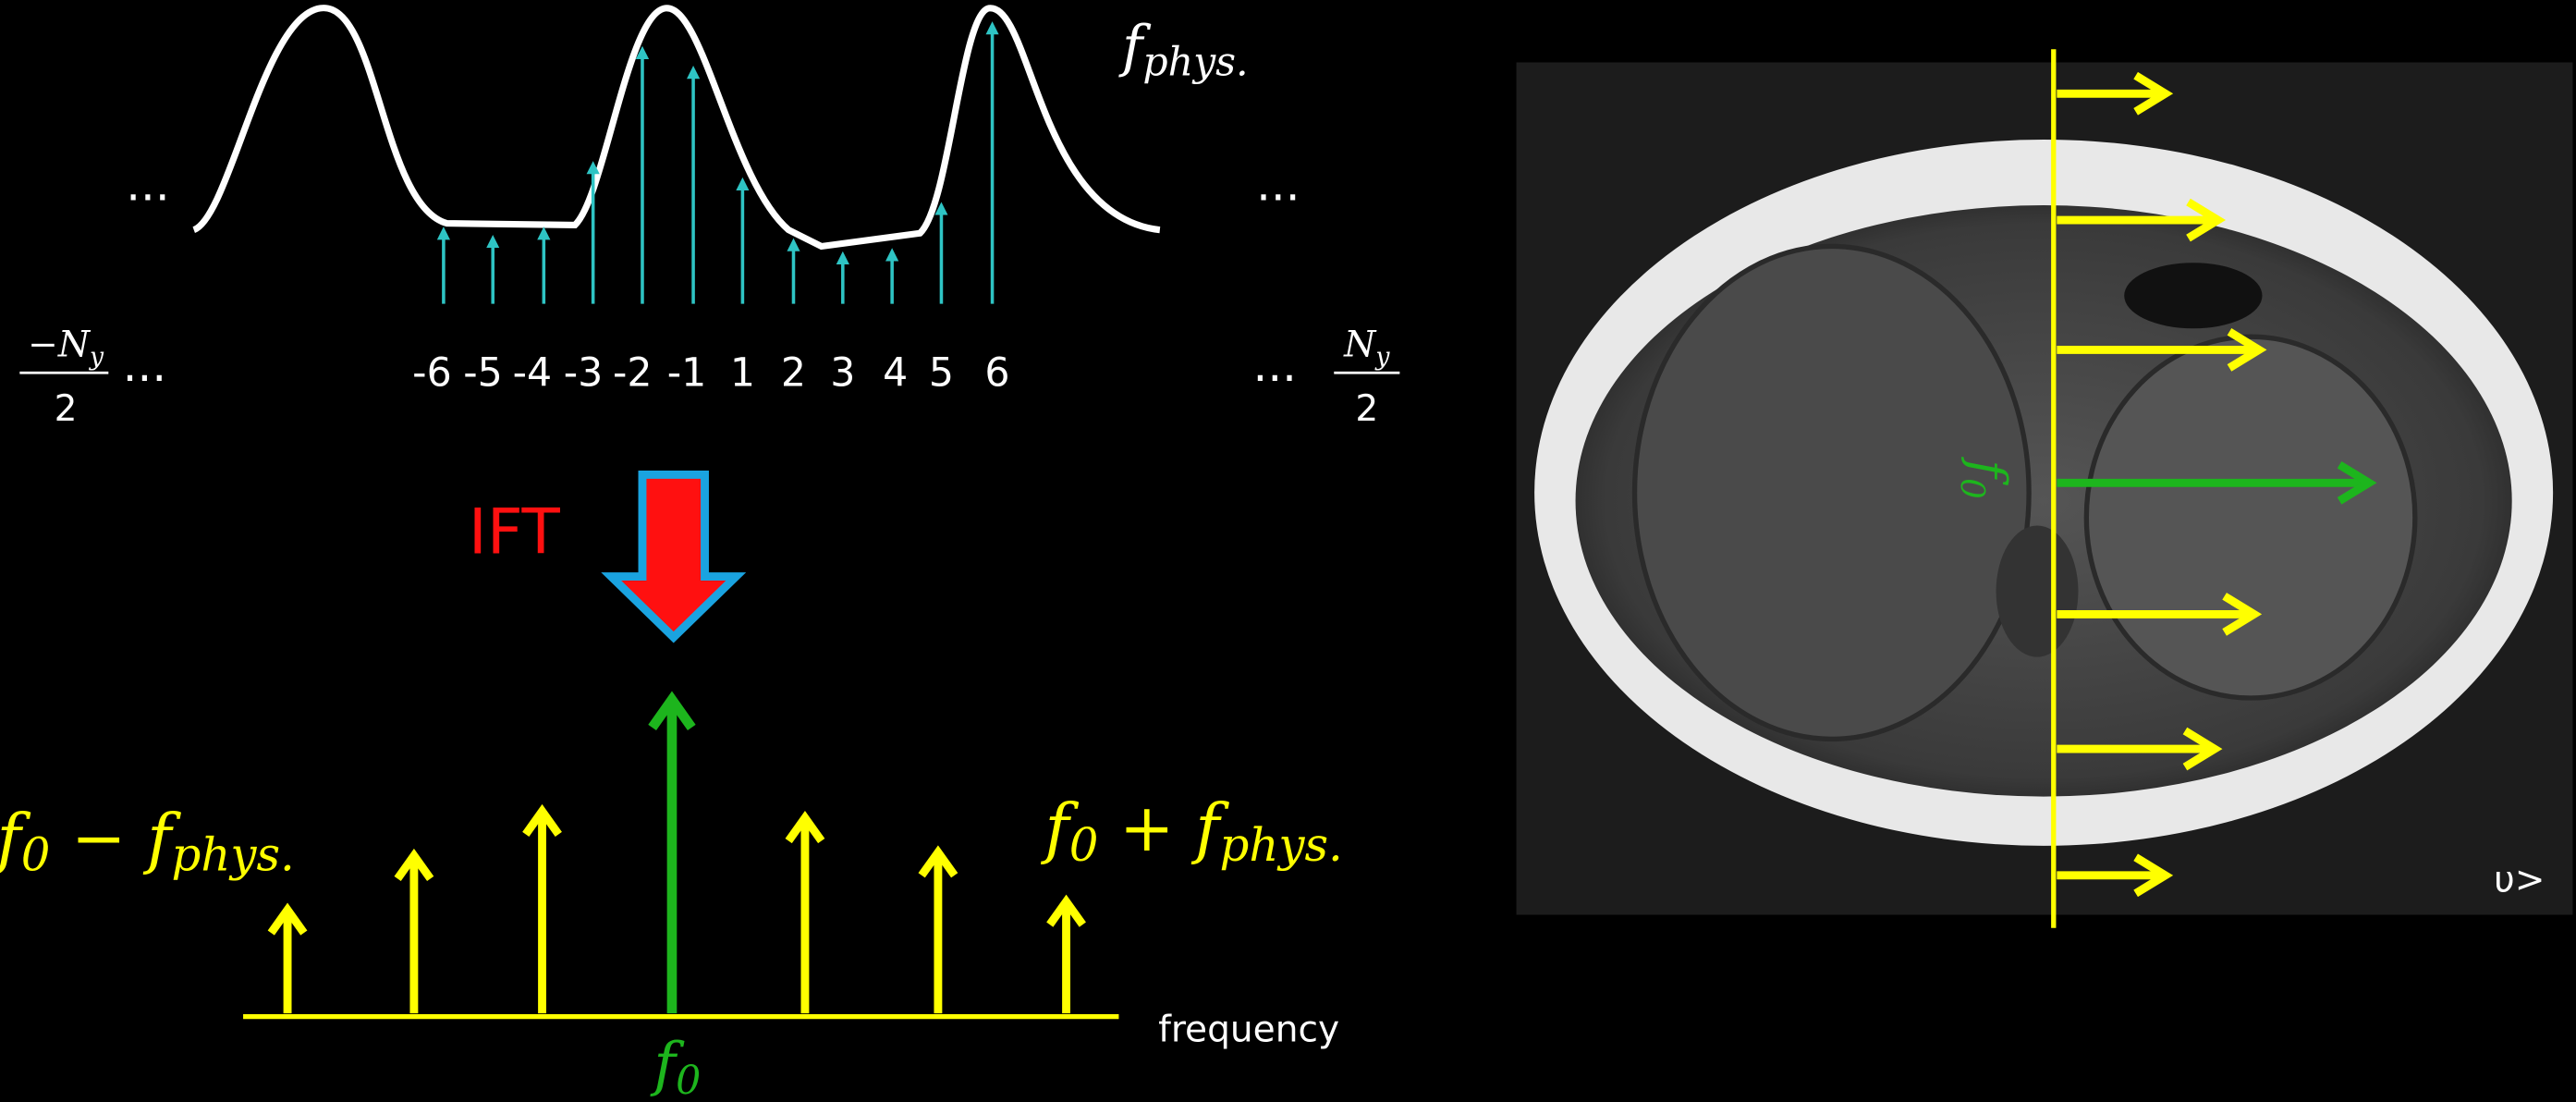  I want to click on sample-arrows, so click(717, 163).